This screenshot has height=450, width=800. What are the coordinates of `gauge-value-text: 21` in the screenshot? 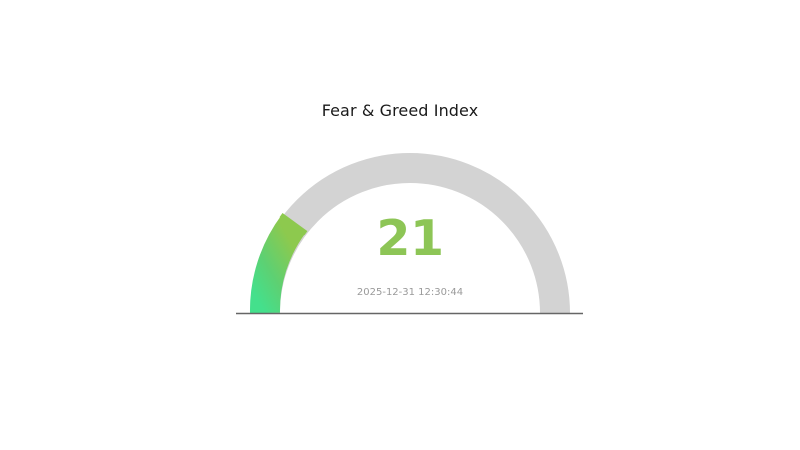 It's located at (410, 238).